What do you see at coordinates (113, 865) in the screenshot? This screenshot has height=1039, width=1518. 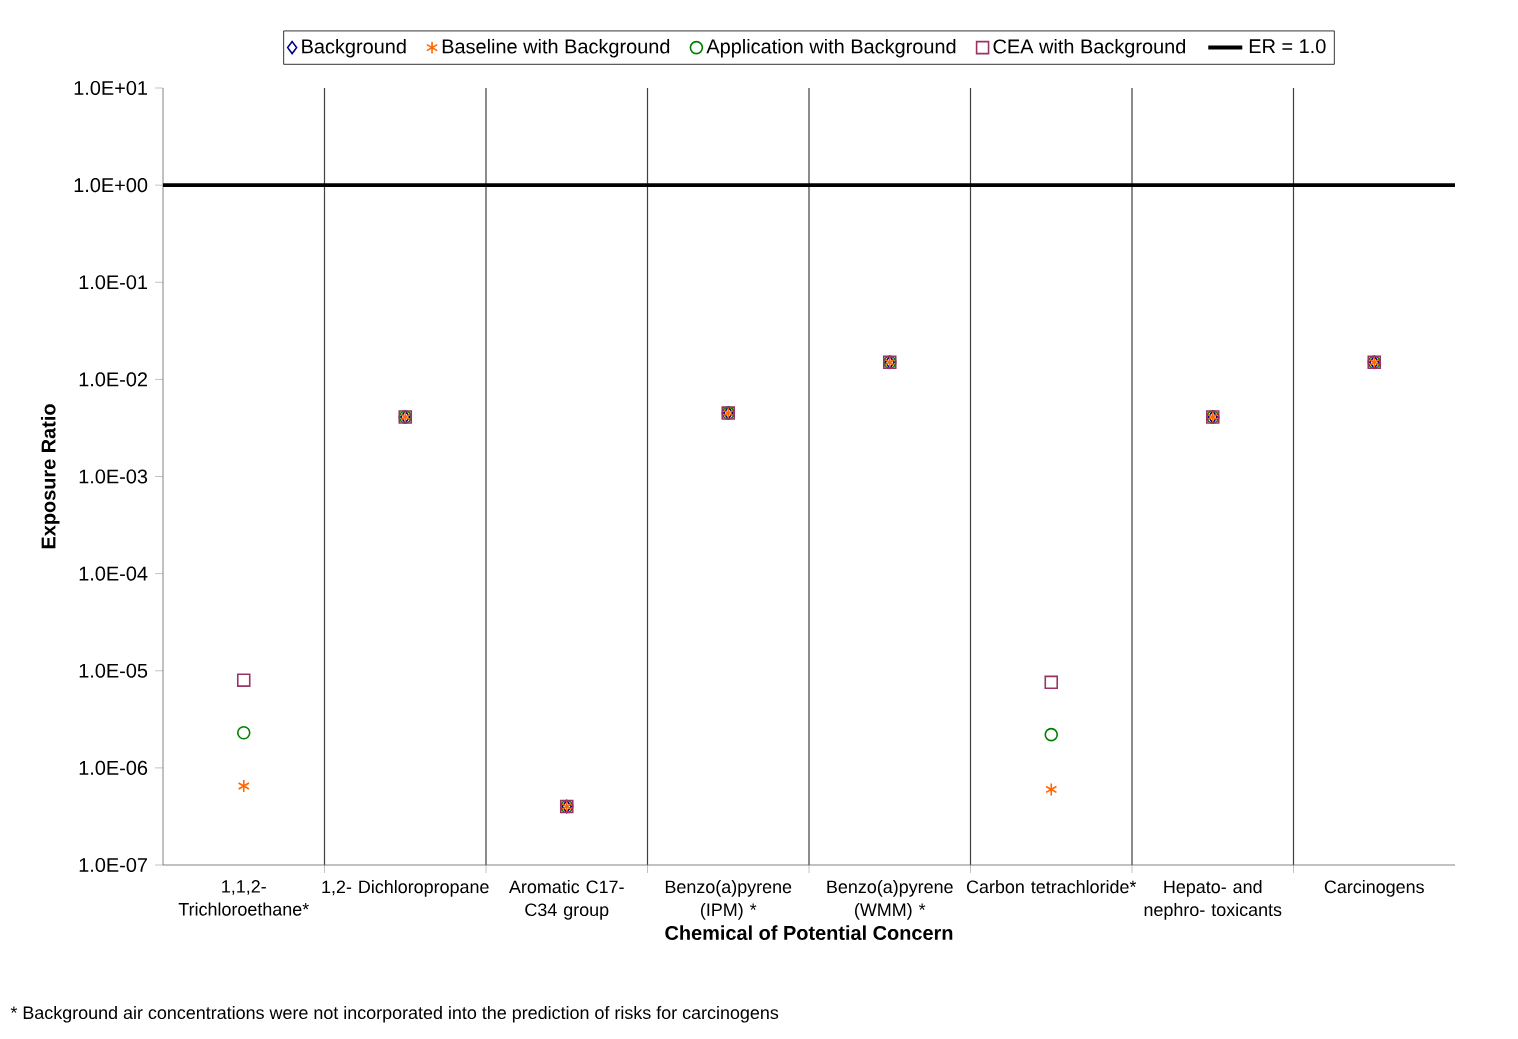 I see `y-tick-label: 1.0E-07` at bounding box center [113, 865].